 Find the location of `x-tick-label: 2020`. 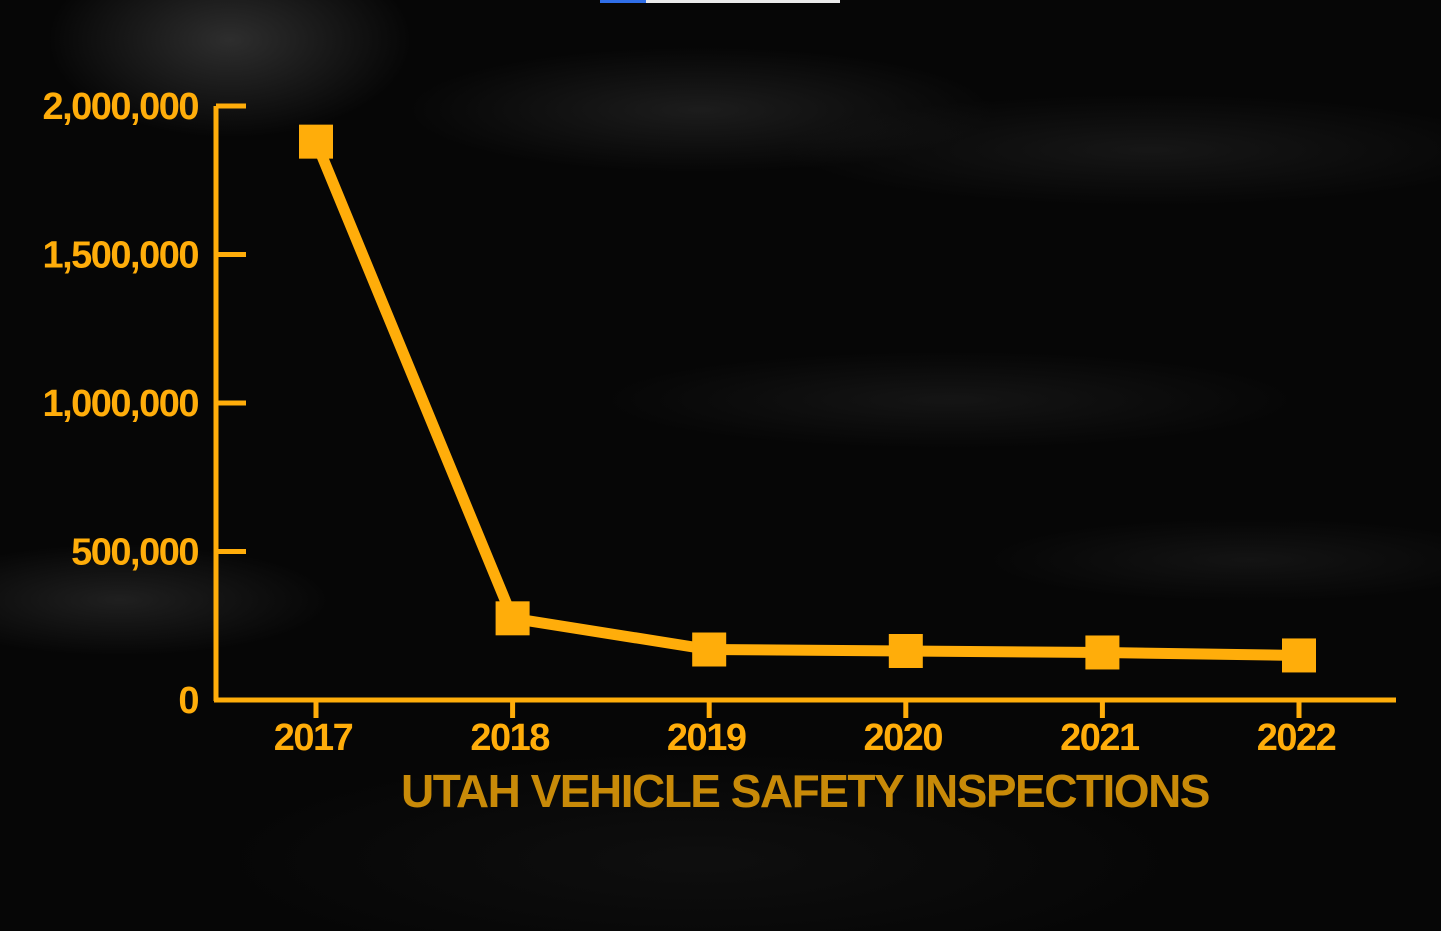

x-tick-label: 2020 is located at coordinates (903, 738).